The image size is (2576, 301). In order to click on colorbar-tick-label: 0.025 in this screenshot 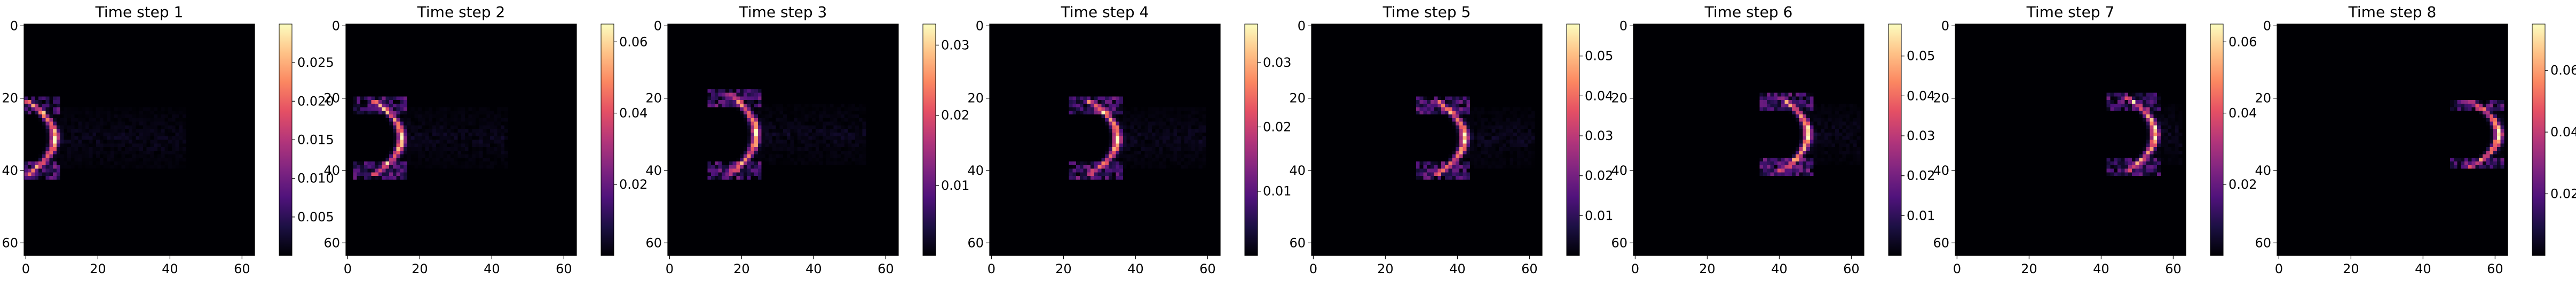, I will do `click(315, 62)`.